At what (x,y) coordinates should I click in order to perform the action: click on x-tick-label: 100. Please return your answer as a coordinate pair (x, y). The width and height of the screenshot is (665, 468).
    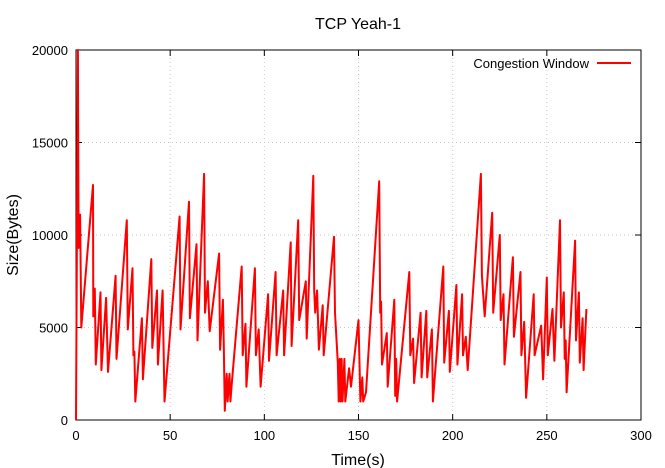
    Looking at the image, I should click on (264, 435).